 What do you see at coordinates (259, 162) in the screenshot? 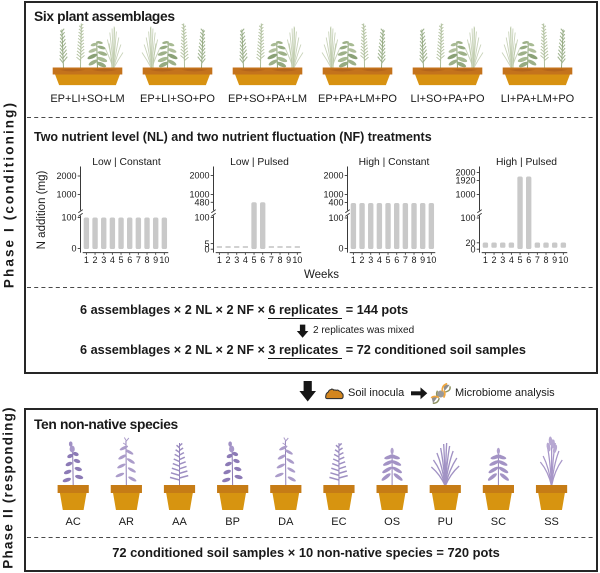
I see `svg-text: Low | Pulsed` at bounding box center [259, 162].